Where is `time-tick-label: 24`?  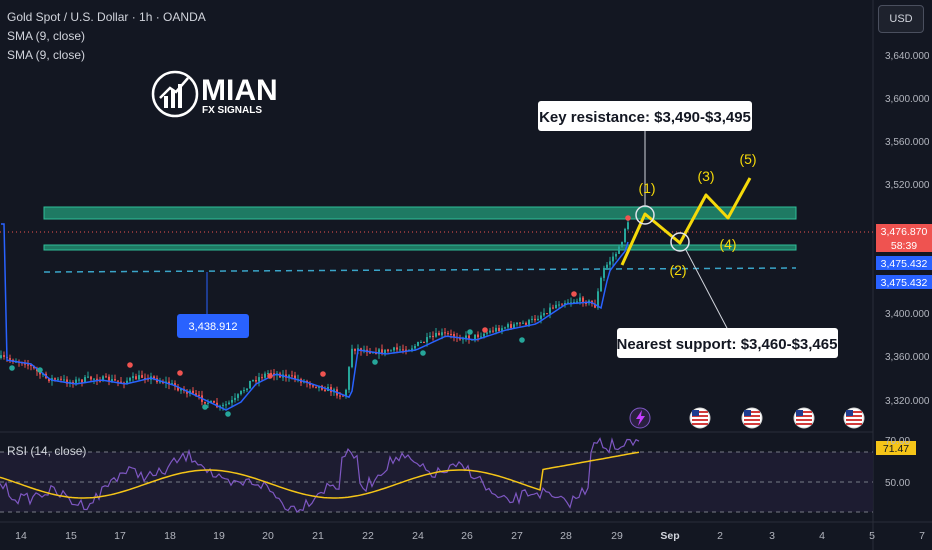 time-tick-label: 24 is located at coordinates (418, 536).